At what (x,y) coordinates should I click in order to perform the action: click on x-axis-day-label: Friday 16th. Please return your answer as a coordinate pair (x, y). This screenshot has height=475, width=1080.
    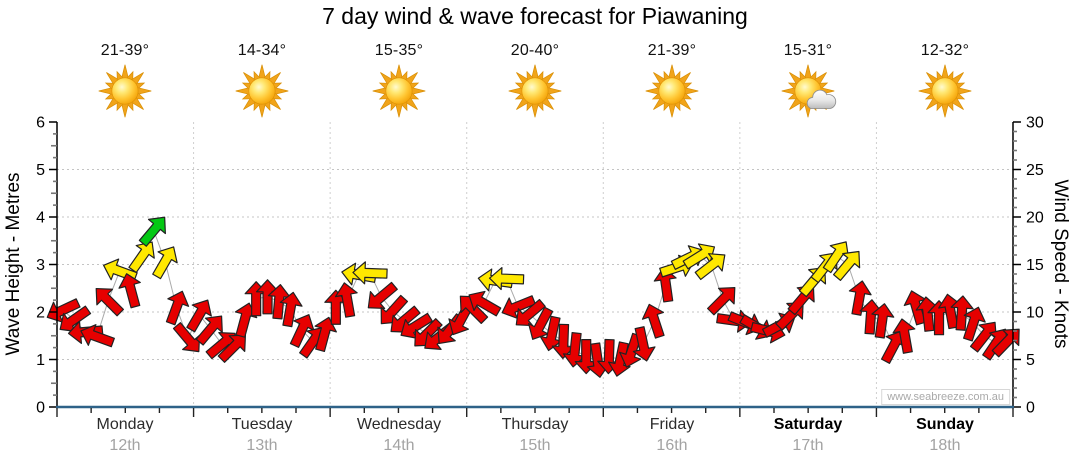
    Looking at the image, I should click on (672, 435).